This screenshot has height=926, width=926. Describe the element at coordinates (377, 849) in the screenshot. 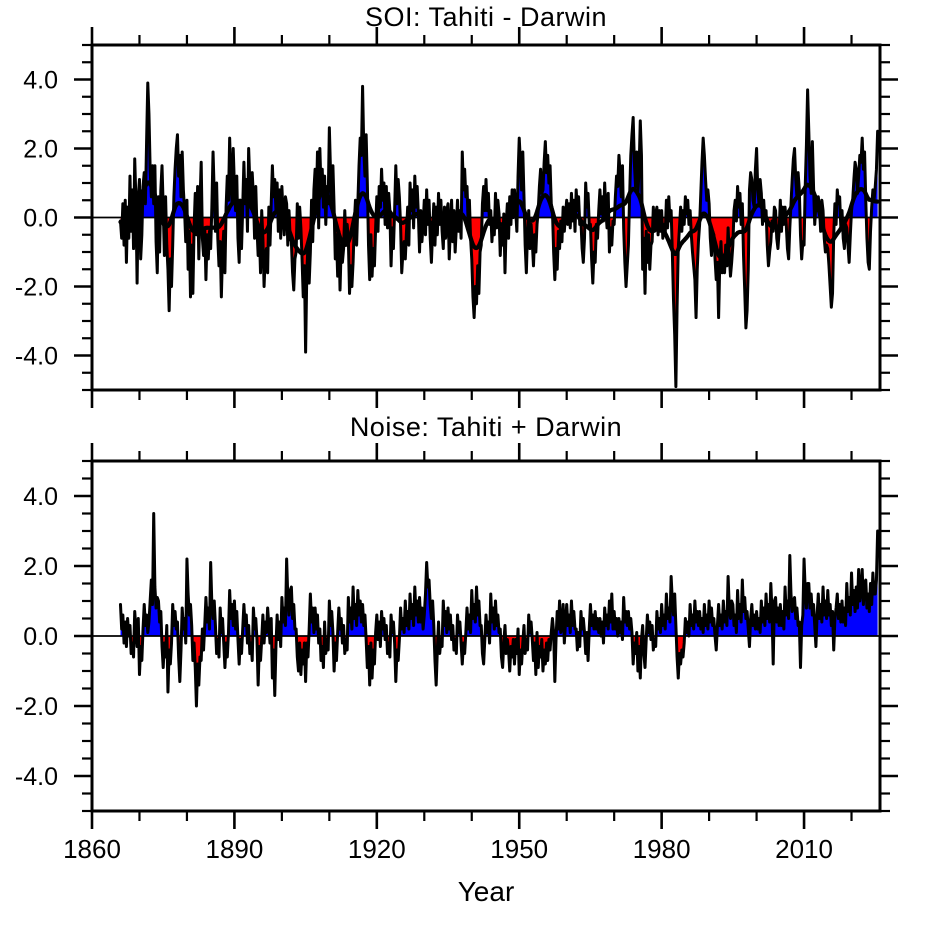

I see `x-tick-label: 1920` at that location.